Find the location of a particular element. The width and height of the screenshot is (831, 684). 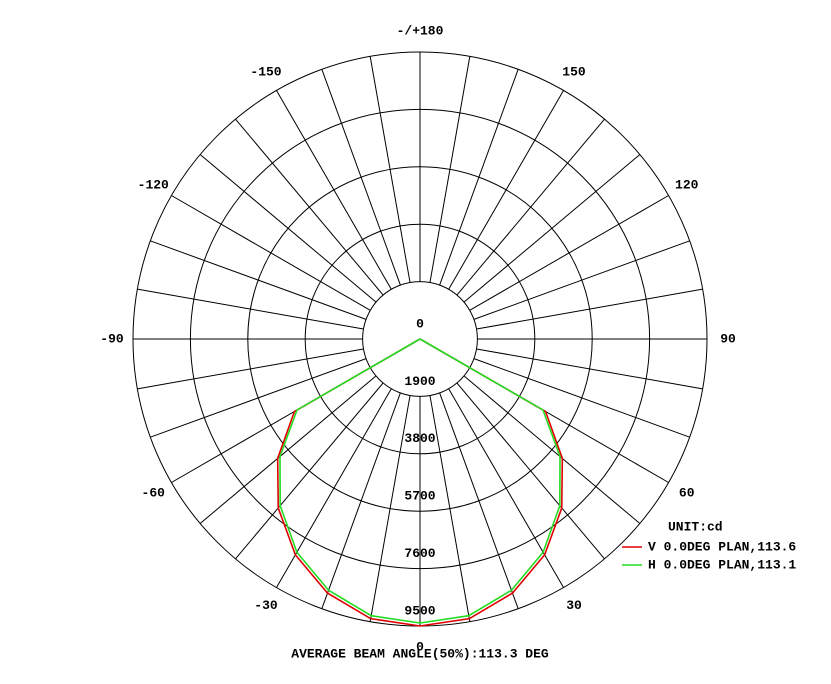

angle-tick-label: -150 is located at coordinates (265, 72).